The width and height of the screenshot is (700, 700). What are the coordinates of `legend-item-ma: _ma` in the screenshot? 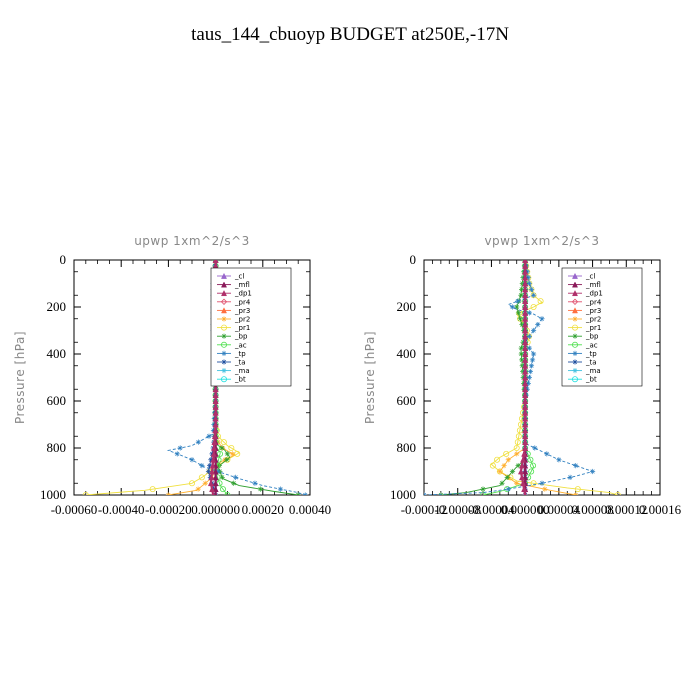 It's located at (233, 371).